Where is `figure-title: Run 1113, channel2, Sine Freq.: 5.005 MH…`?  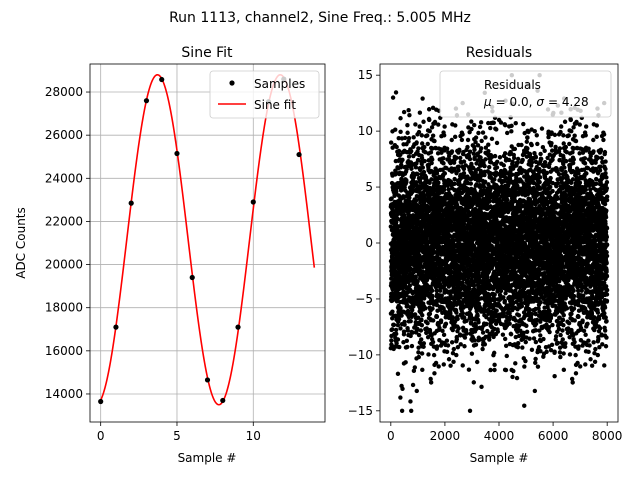 figure-title: Run 1113, channel2, Sine Freq.: 5.005 MH… is located at coordinates (320, 18).